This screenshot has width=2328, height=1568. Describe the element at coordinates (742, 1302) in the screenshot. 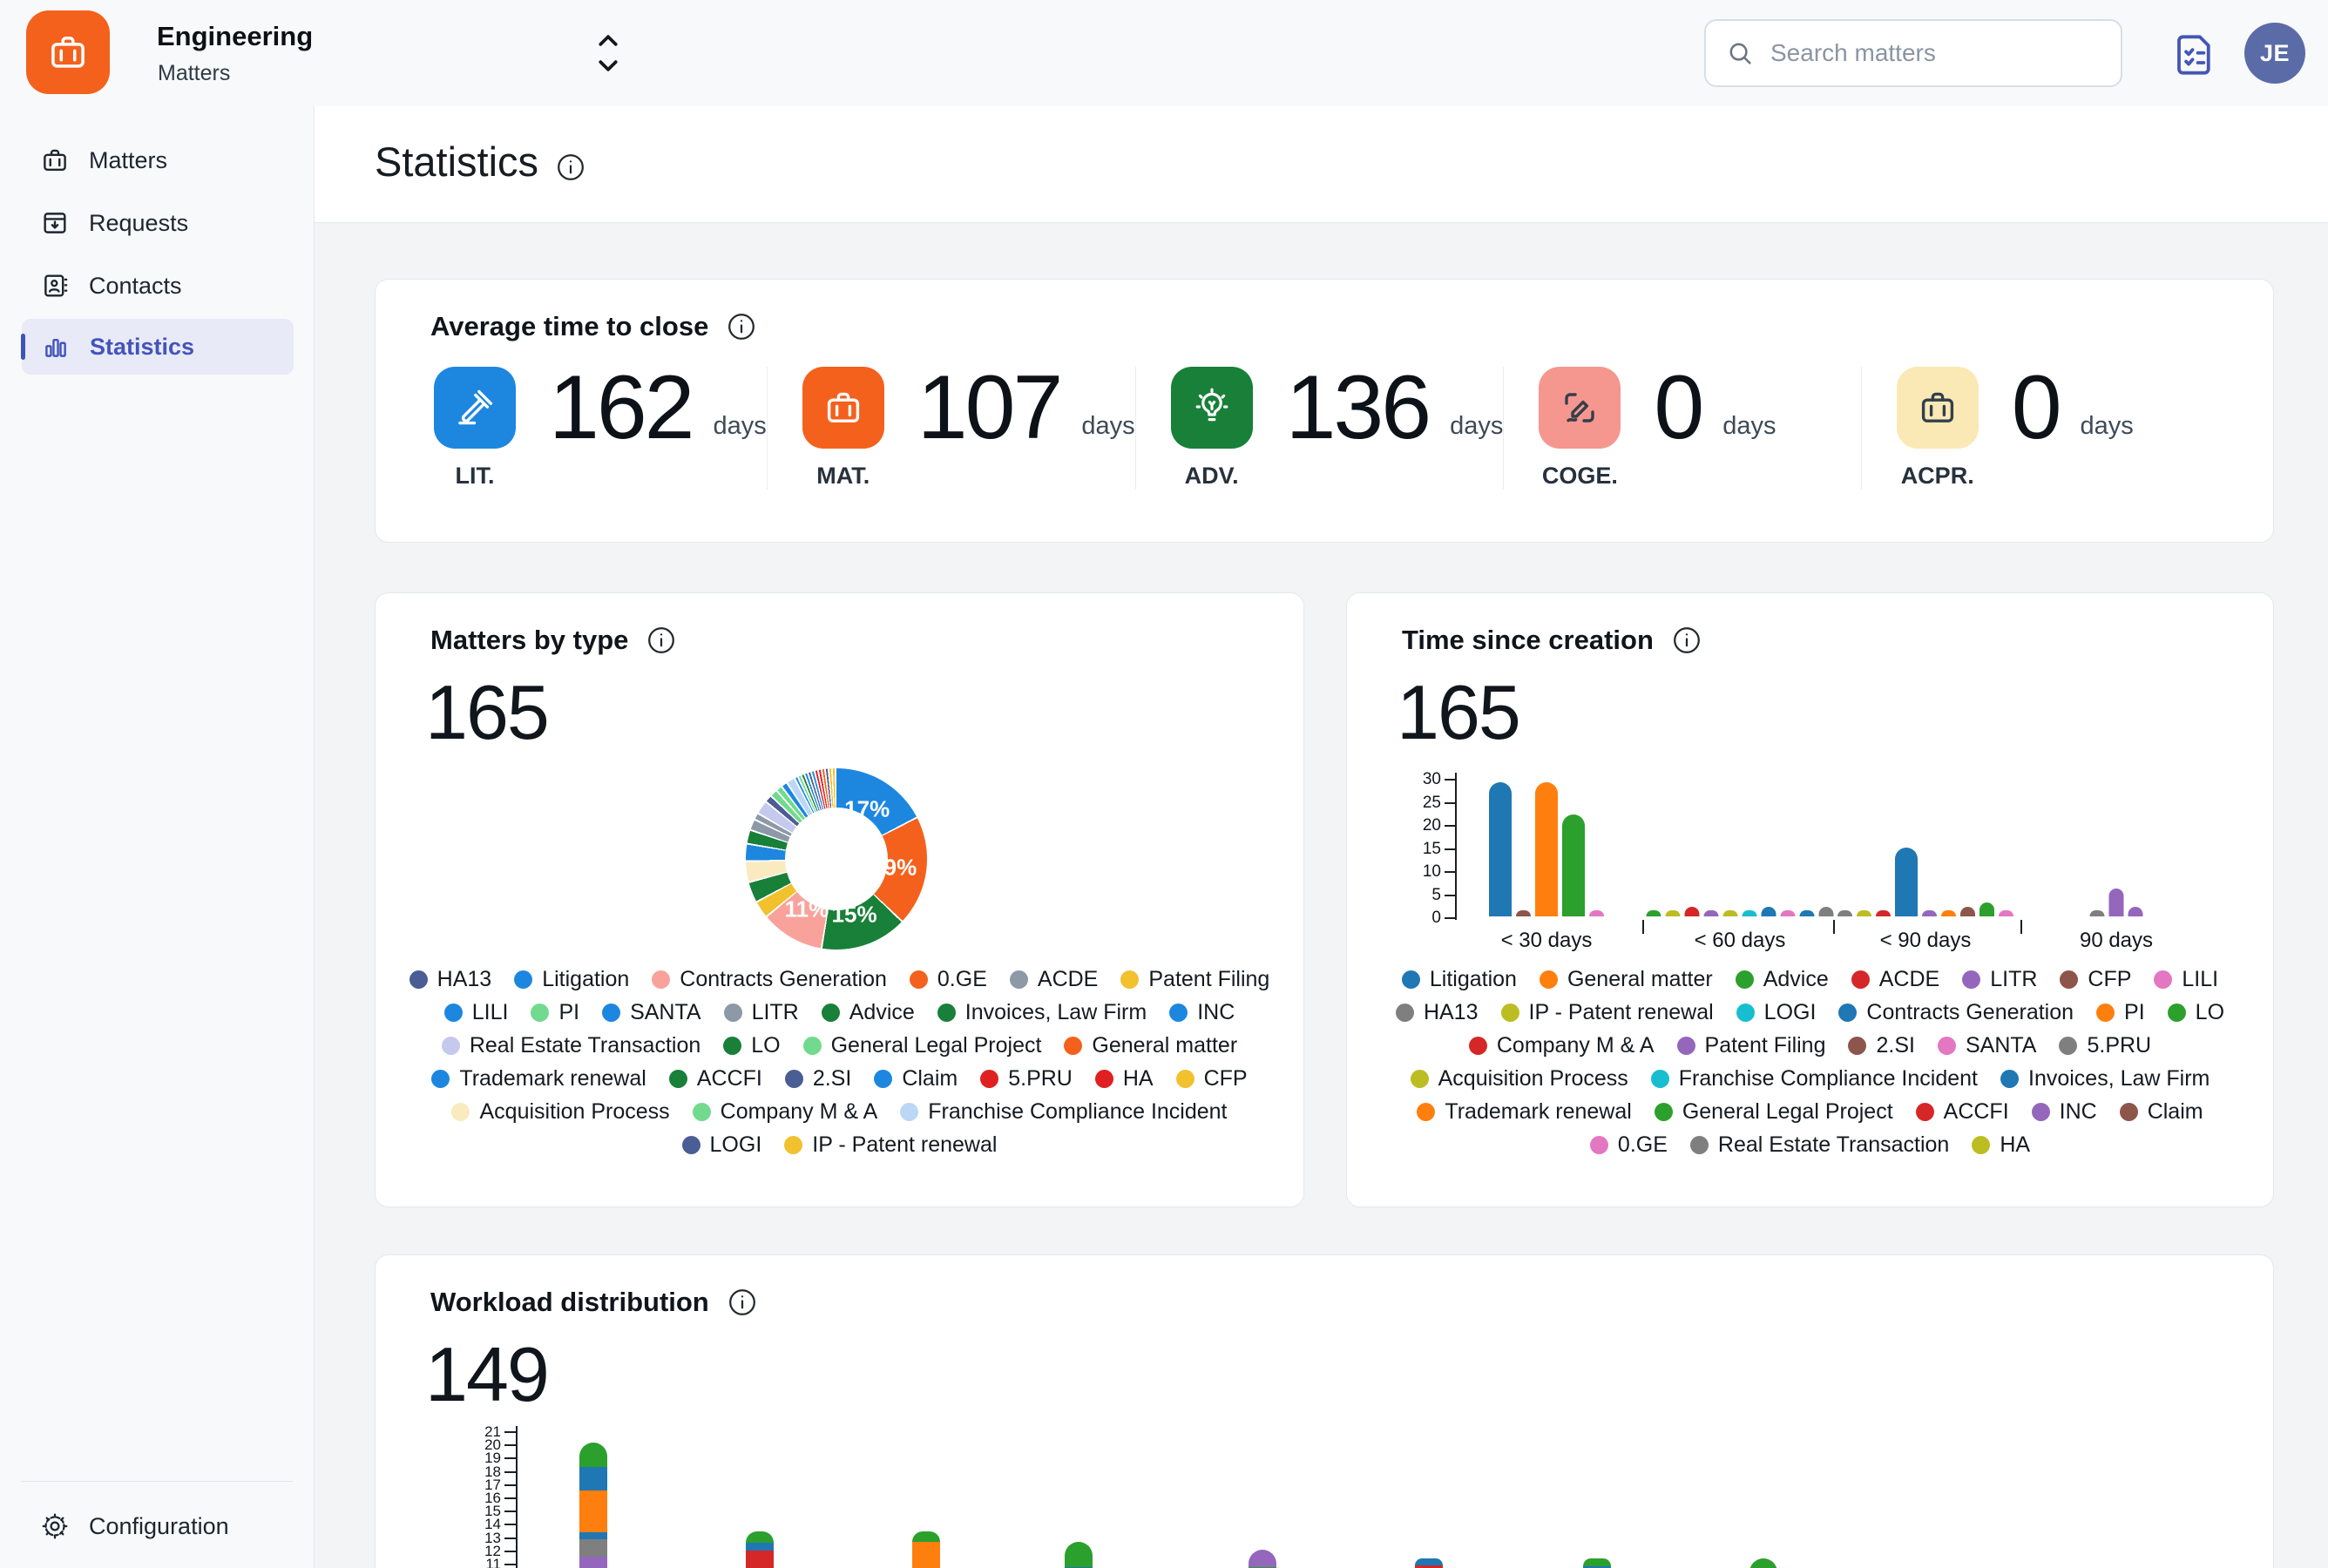

I see `workload-info-button` at that location.